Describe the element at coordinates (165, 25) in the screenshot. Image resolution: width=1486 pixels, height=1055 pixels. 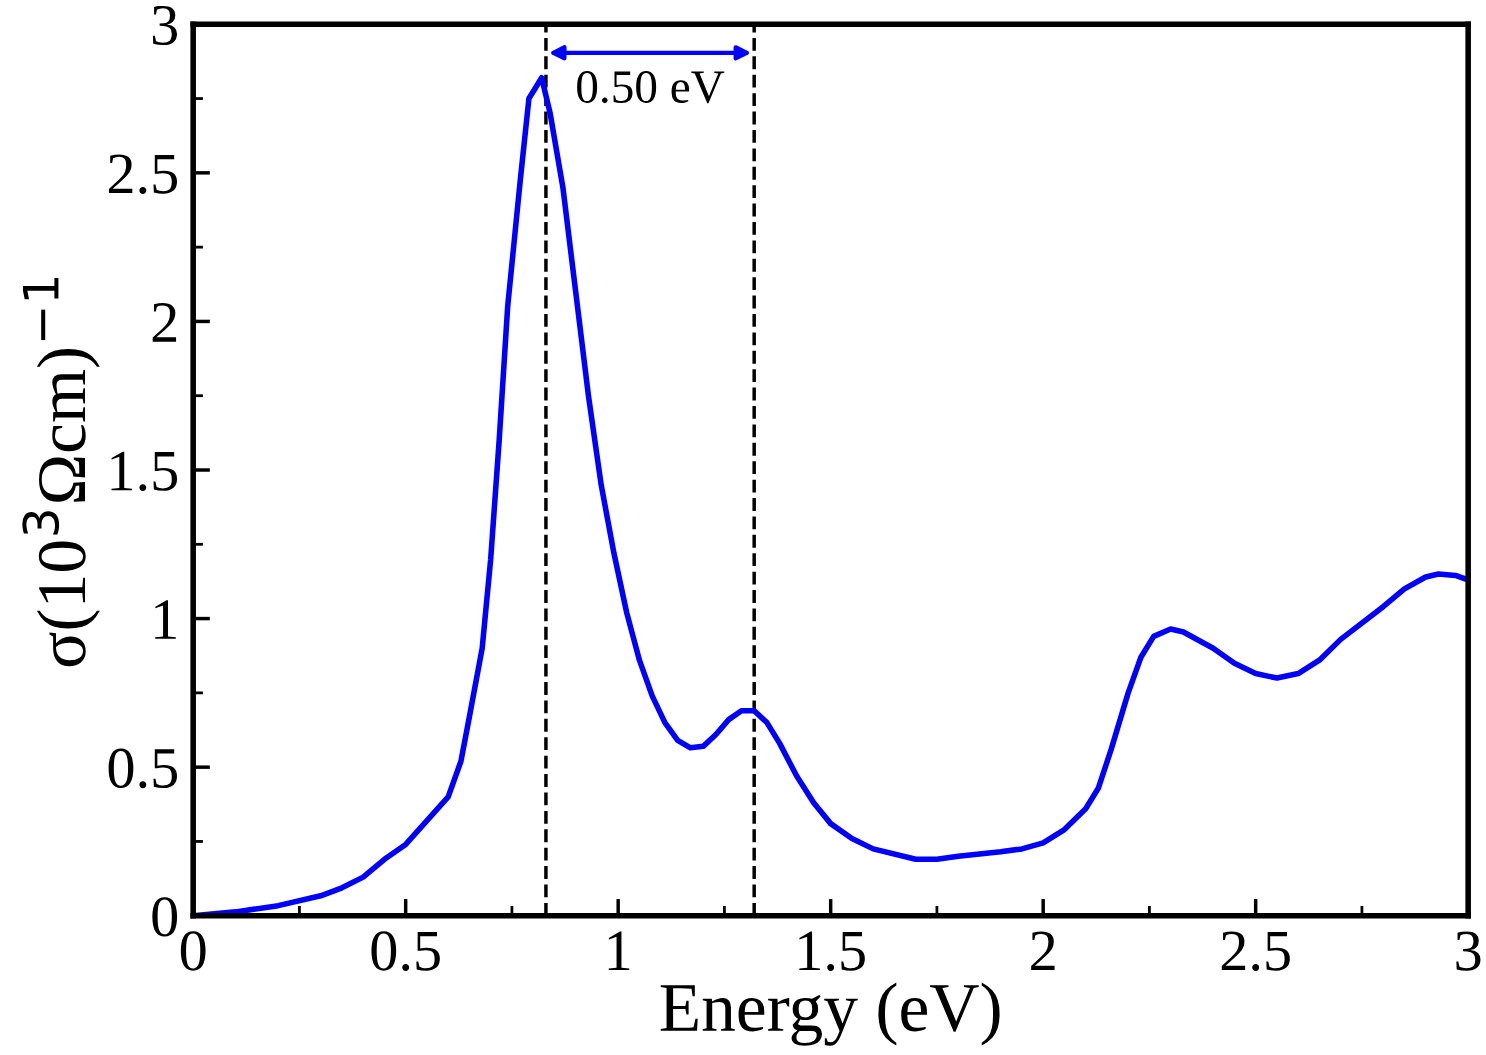
I see `y-tick-label: 3` at that location.